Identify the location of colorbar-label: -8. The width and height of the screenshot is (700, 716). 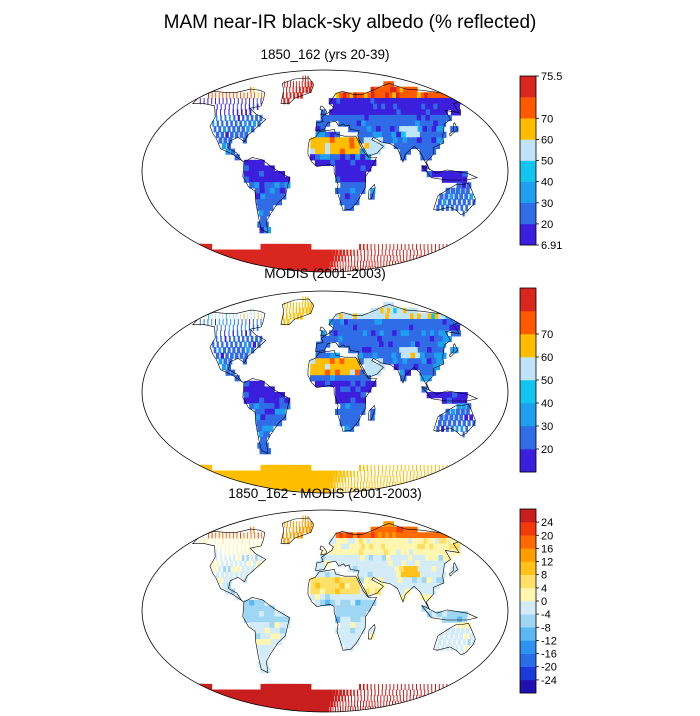
(546, 628).